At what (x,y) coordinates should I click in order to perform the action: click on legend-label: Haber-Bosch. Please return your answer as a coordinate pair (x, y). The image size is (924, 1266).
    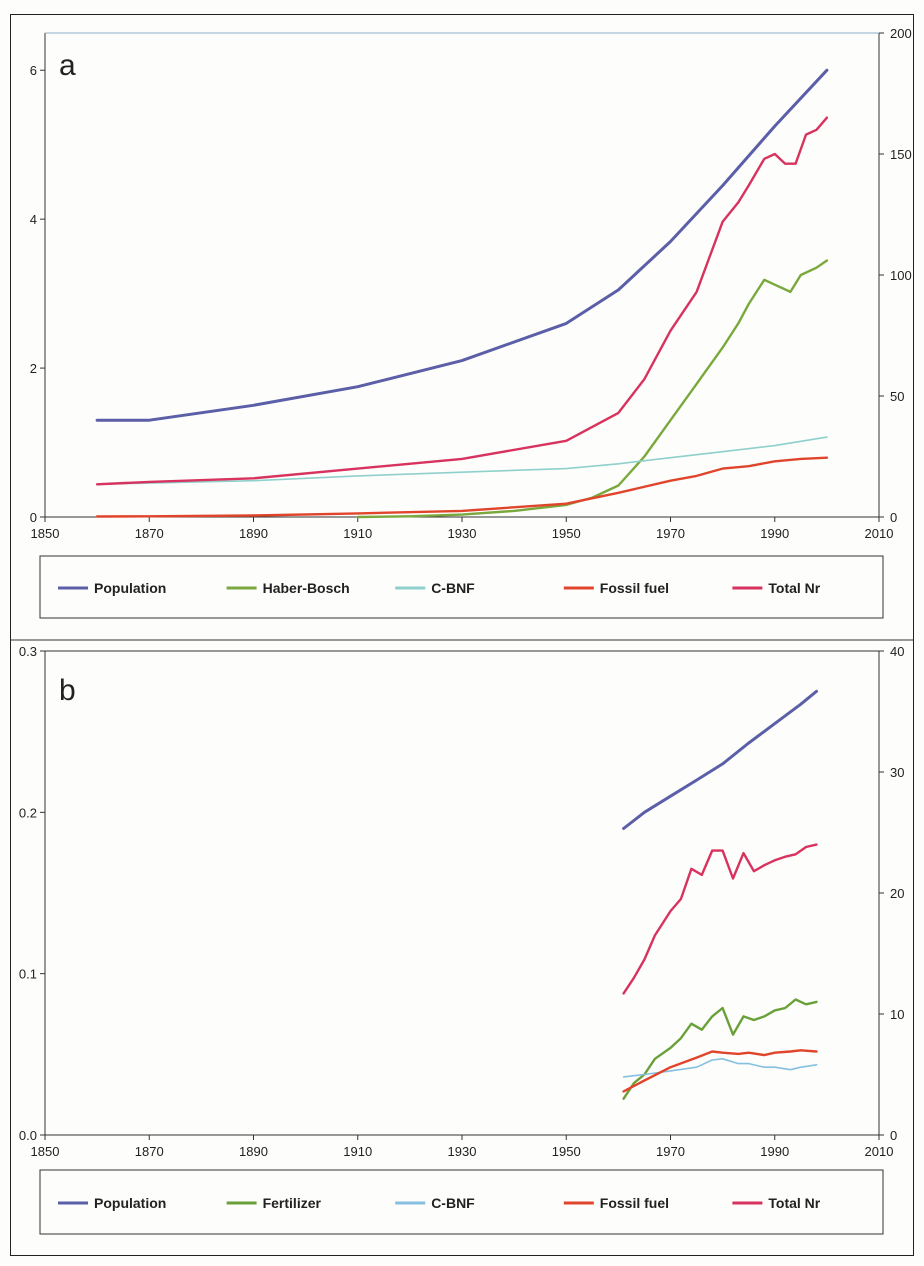
    Looking at the image, I should click on (306, 588).